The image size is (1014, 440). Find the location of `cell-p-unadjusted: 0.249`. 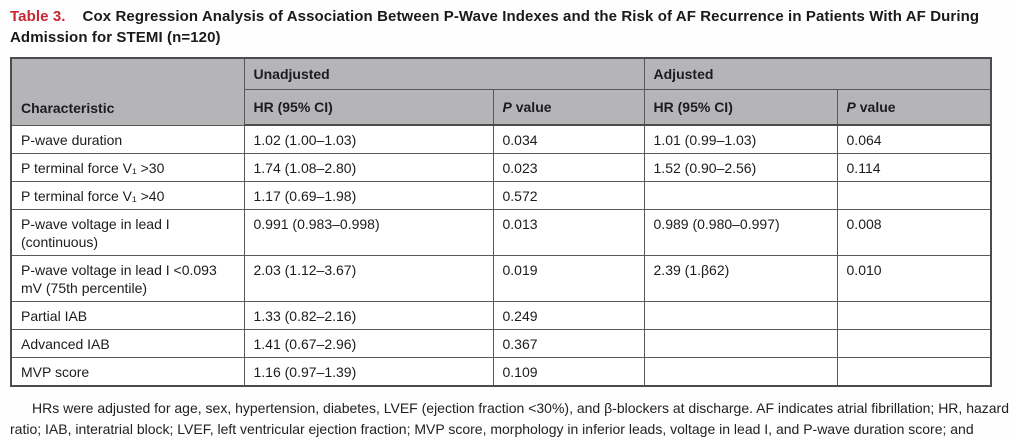

cell-p-unadjusted: 0.249 is located at coordinates (568, 315).